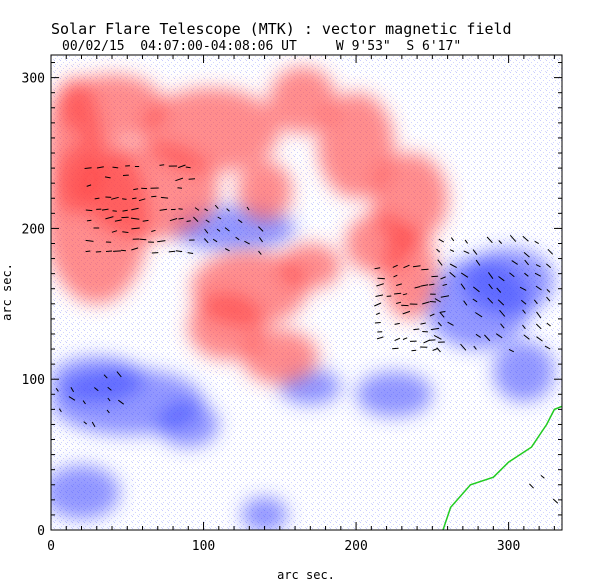 This screenshot has width=612, height=585. What do you see at coordinates (306, 575) in the screenshot?
I see `x-axis-label: arc sec.` at bounding box center [306, 575].